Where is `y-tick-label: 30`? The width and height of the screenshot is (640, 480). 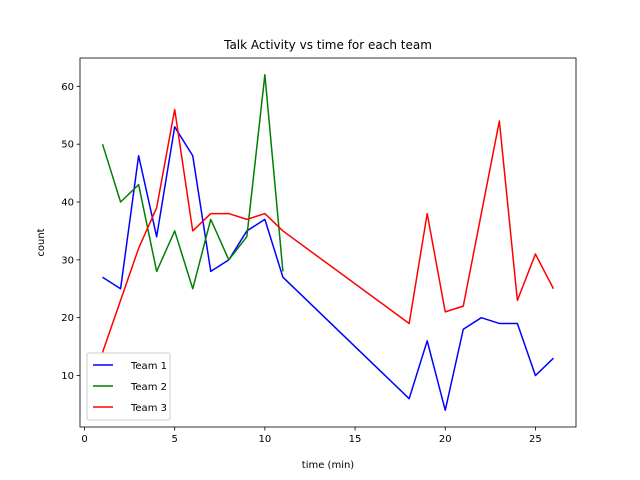
y-tick-label: 30 is located at coordinates (67, 260).